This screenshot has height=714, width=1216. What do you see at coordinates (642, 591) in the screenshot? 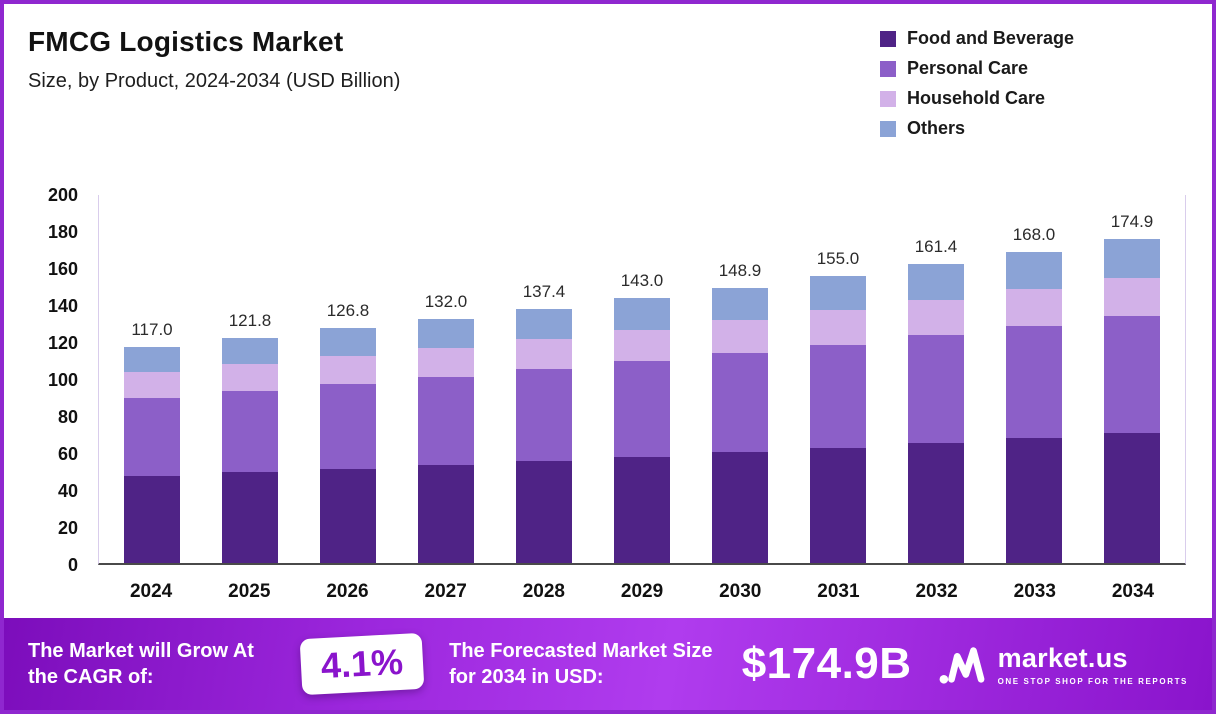
I see `x-axis-label: 2029` at bounding box center [642, 591].